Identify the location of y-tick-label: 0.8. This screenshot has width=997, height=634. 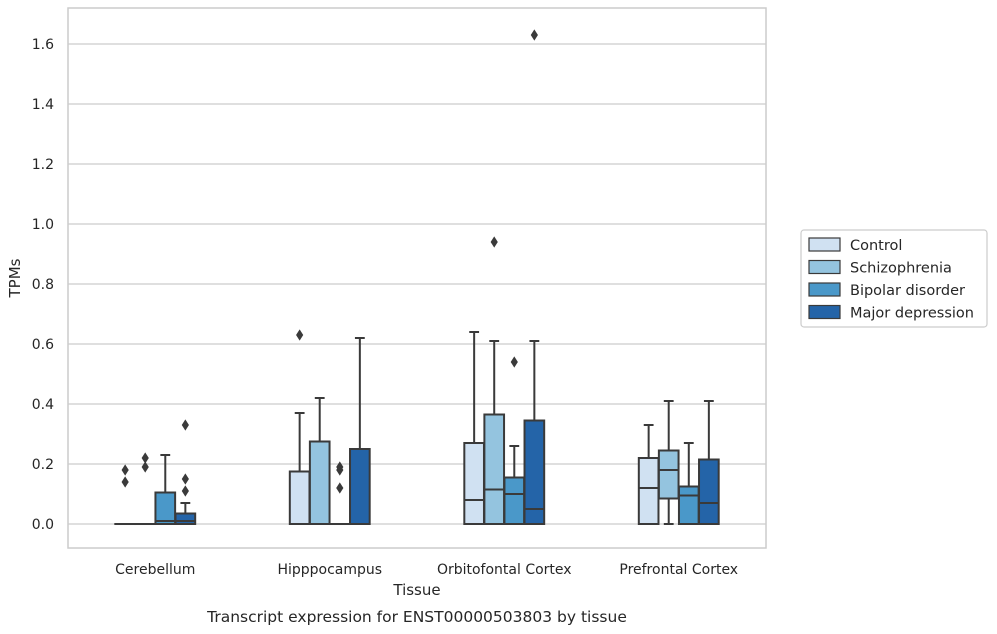
(43, 285).